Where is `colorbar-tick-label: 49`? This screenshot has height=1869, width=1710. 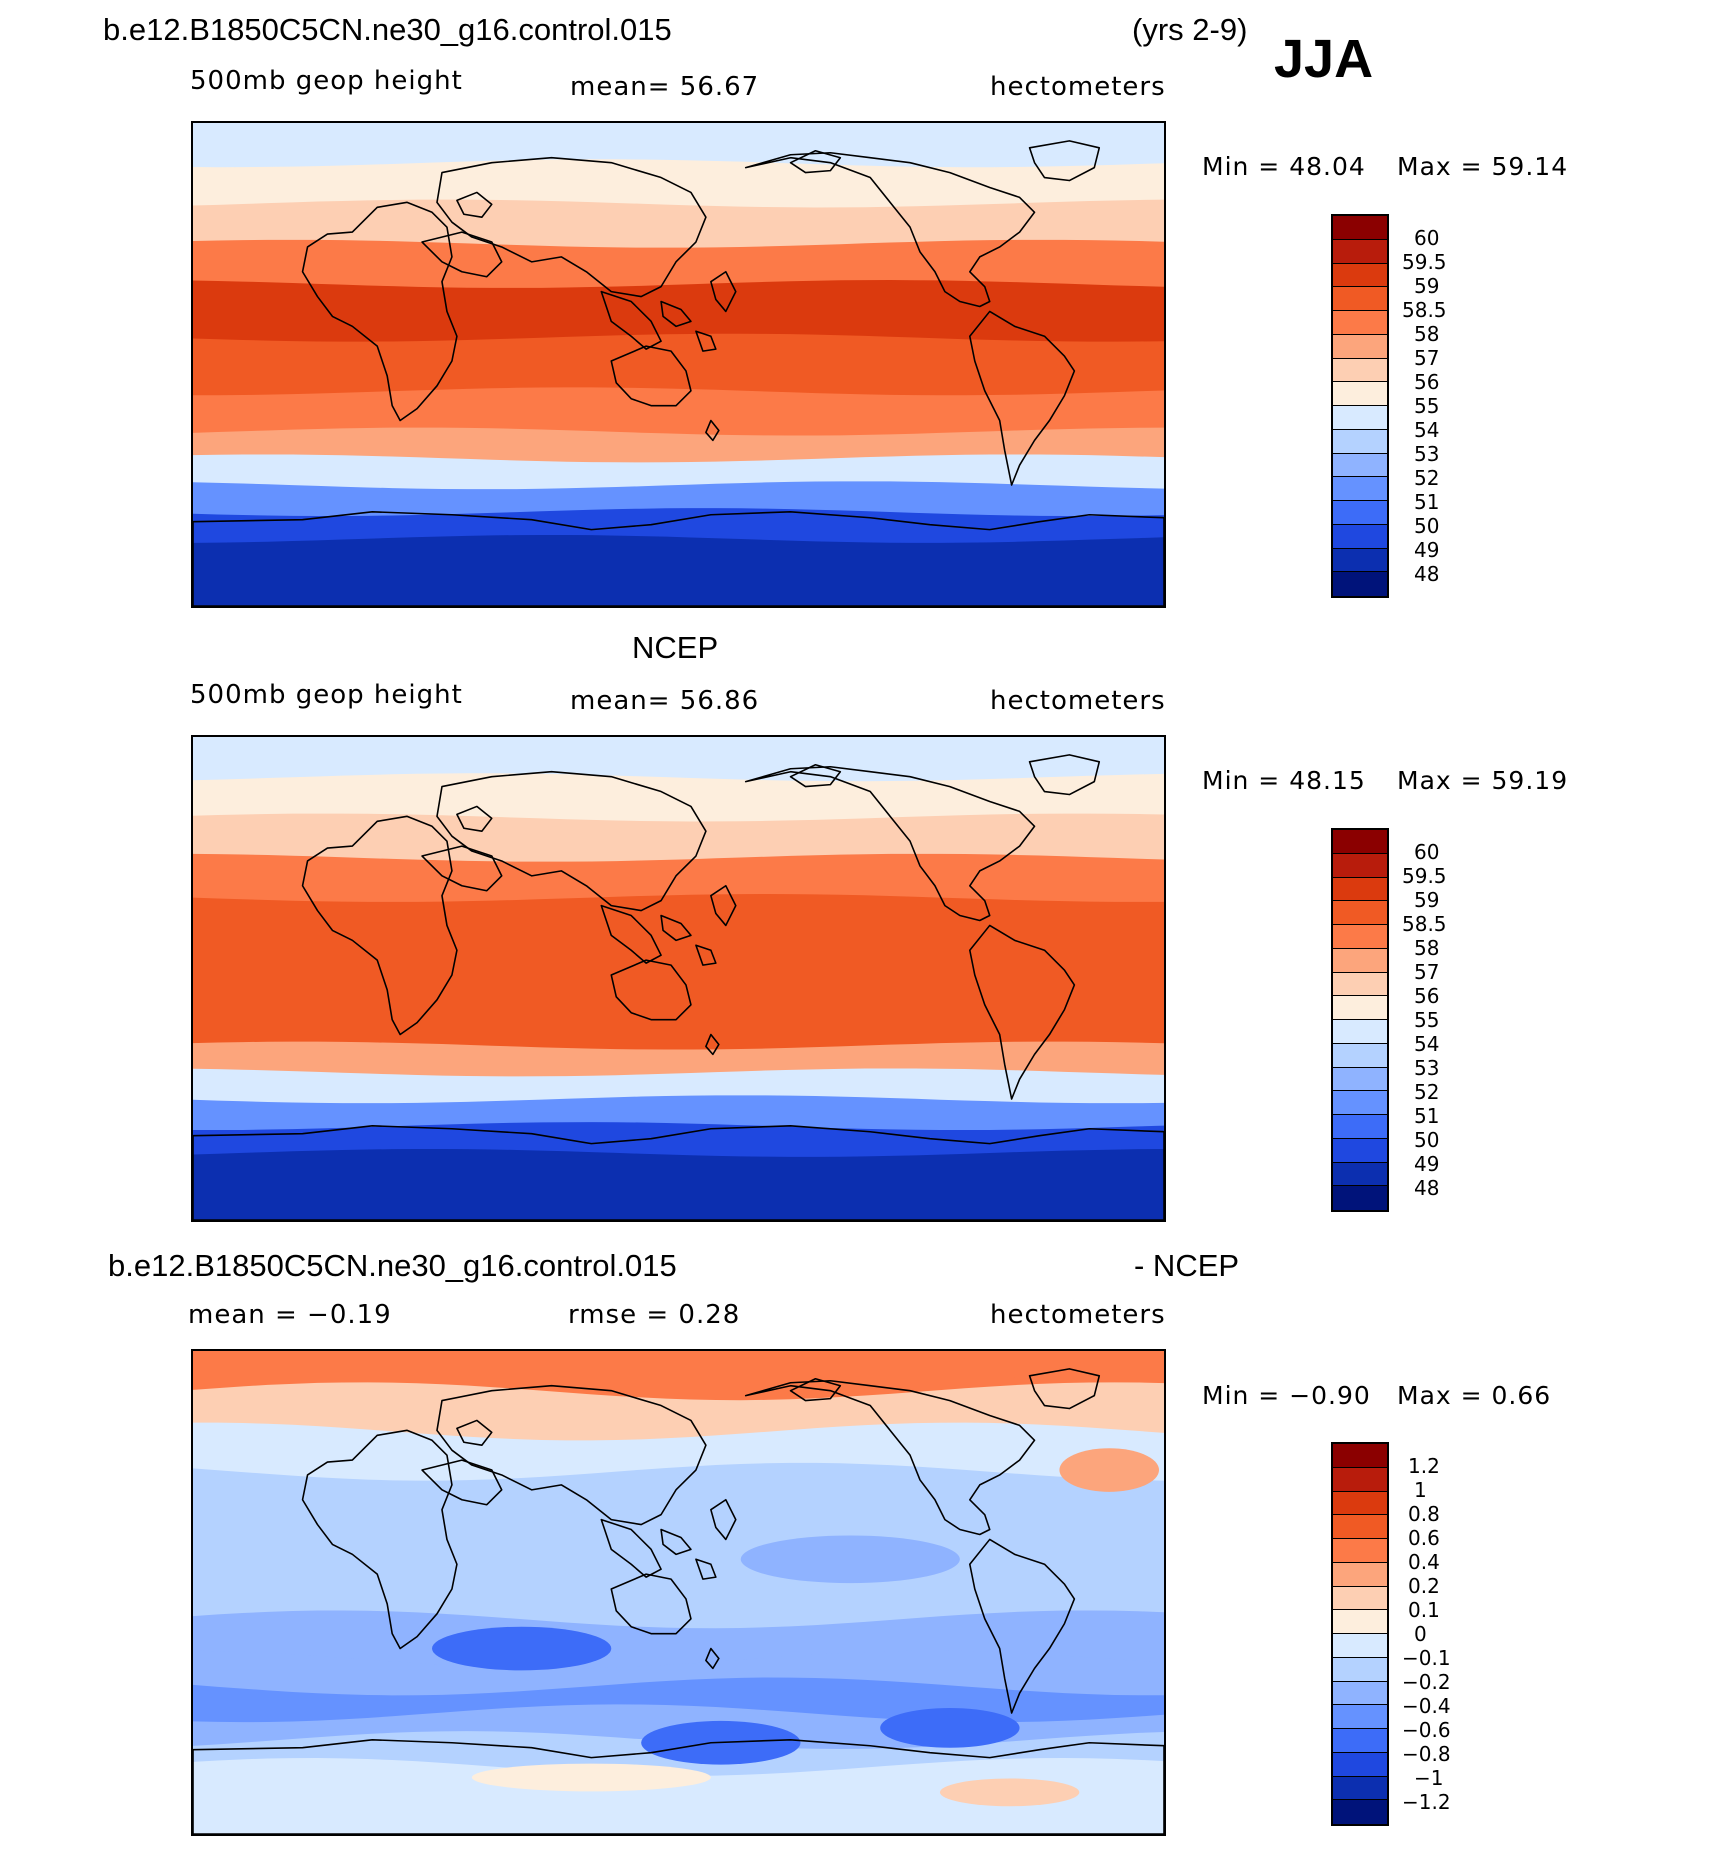
colorbar-tick-label: 49 is located at coordinates (1427, 1164).